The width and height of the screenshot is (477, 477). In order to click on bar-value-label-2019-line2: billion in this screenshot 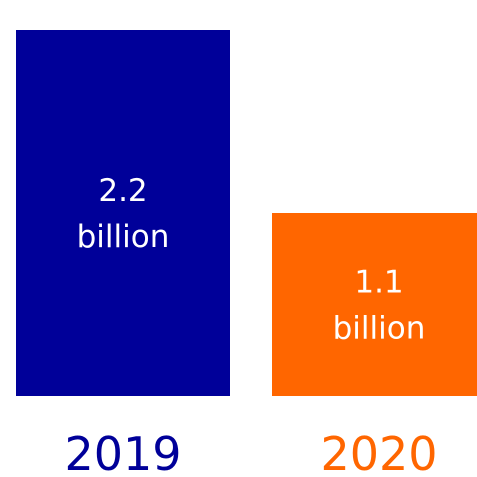, I will do `click(123, 237)`.